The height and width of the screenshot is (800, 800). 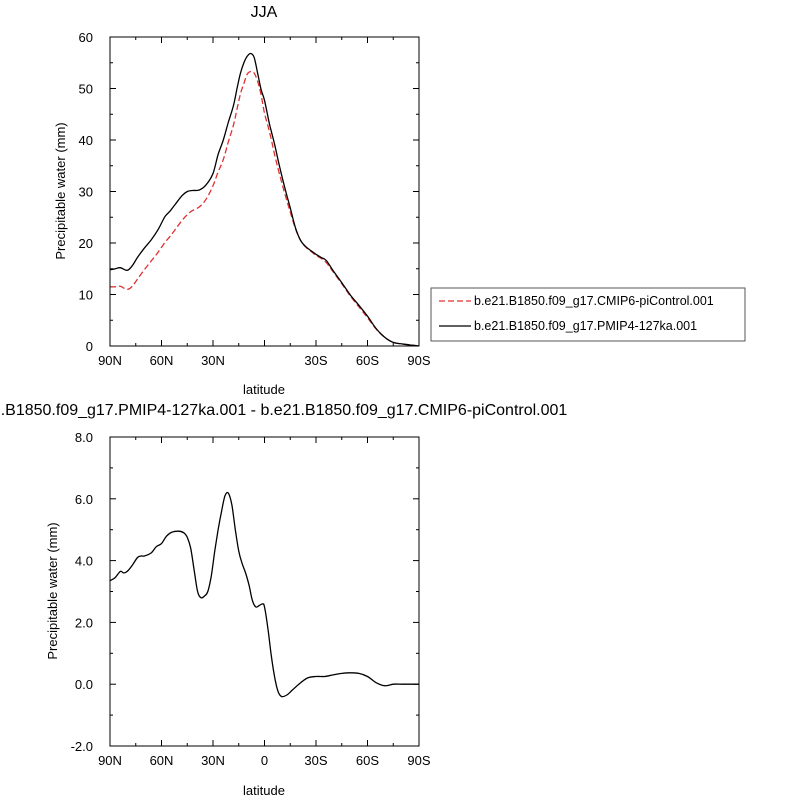 What do you see at coordinates (264, 389) in the screenshot?
I see `top-x-axis-label: latitude` at bounding box center [264, 389].